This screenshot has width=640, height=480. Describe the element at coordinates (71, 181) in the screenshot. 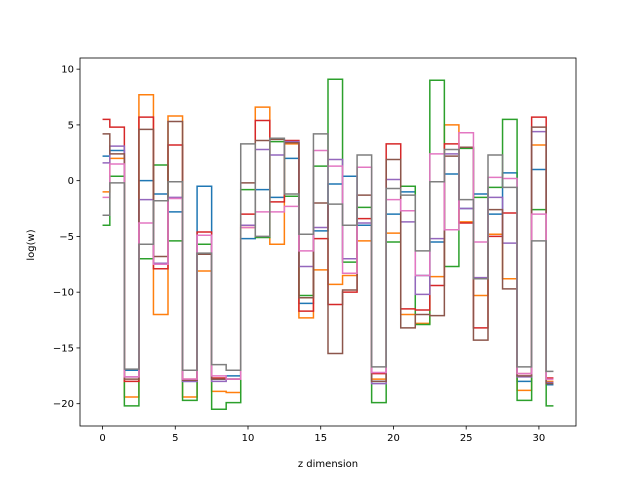

I see `y-tick-label: 0` at that location.